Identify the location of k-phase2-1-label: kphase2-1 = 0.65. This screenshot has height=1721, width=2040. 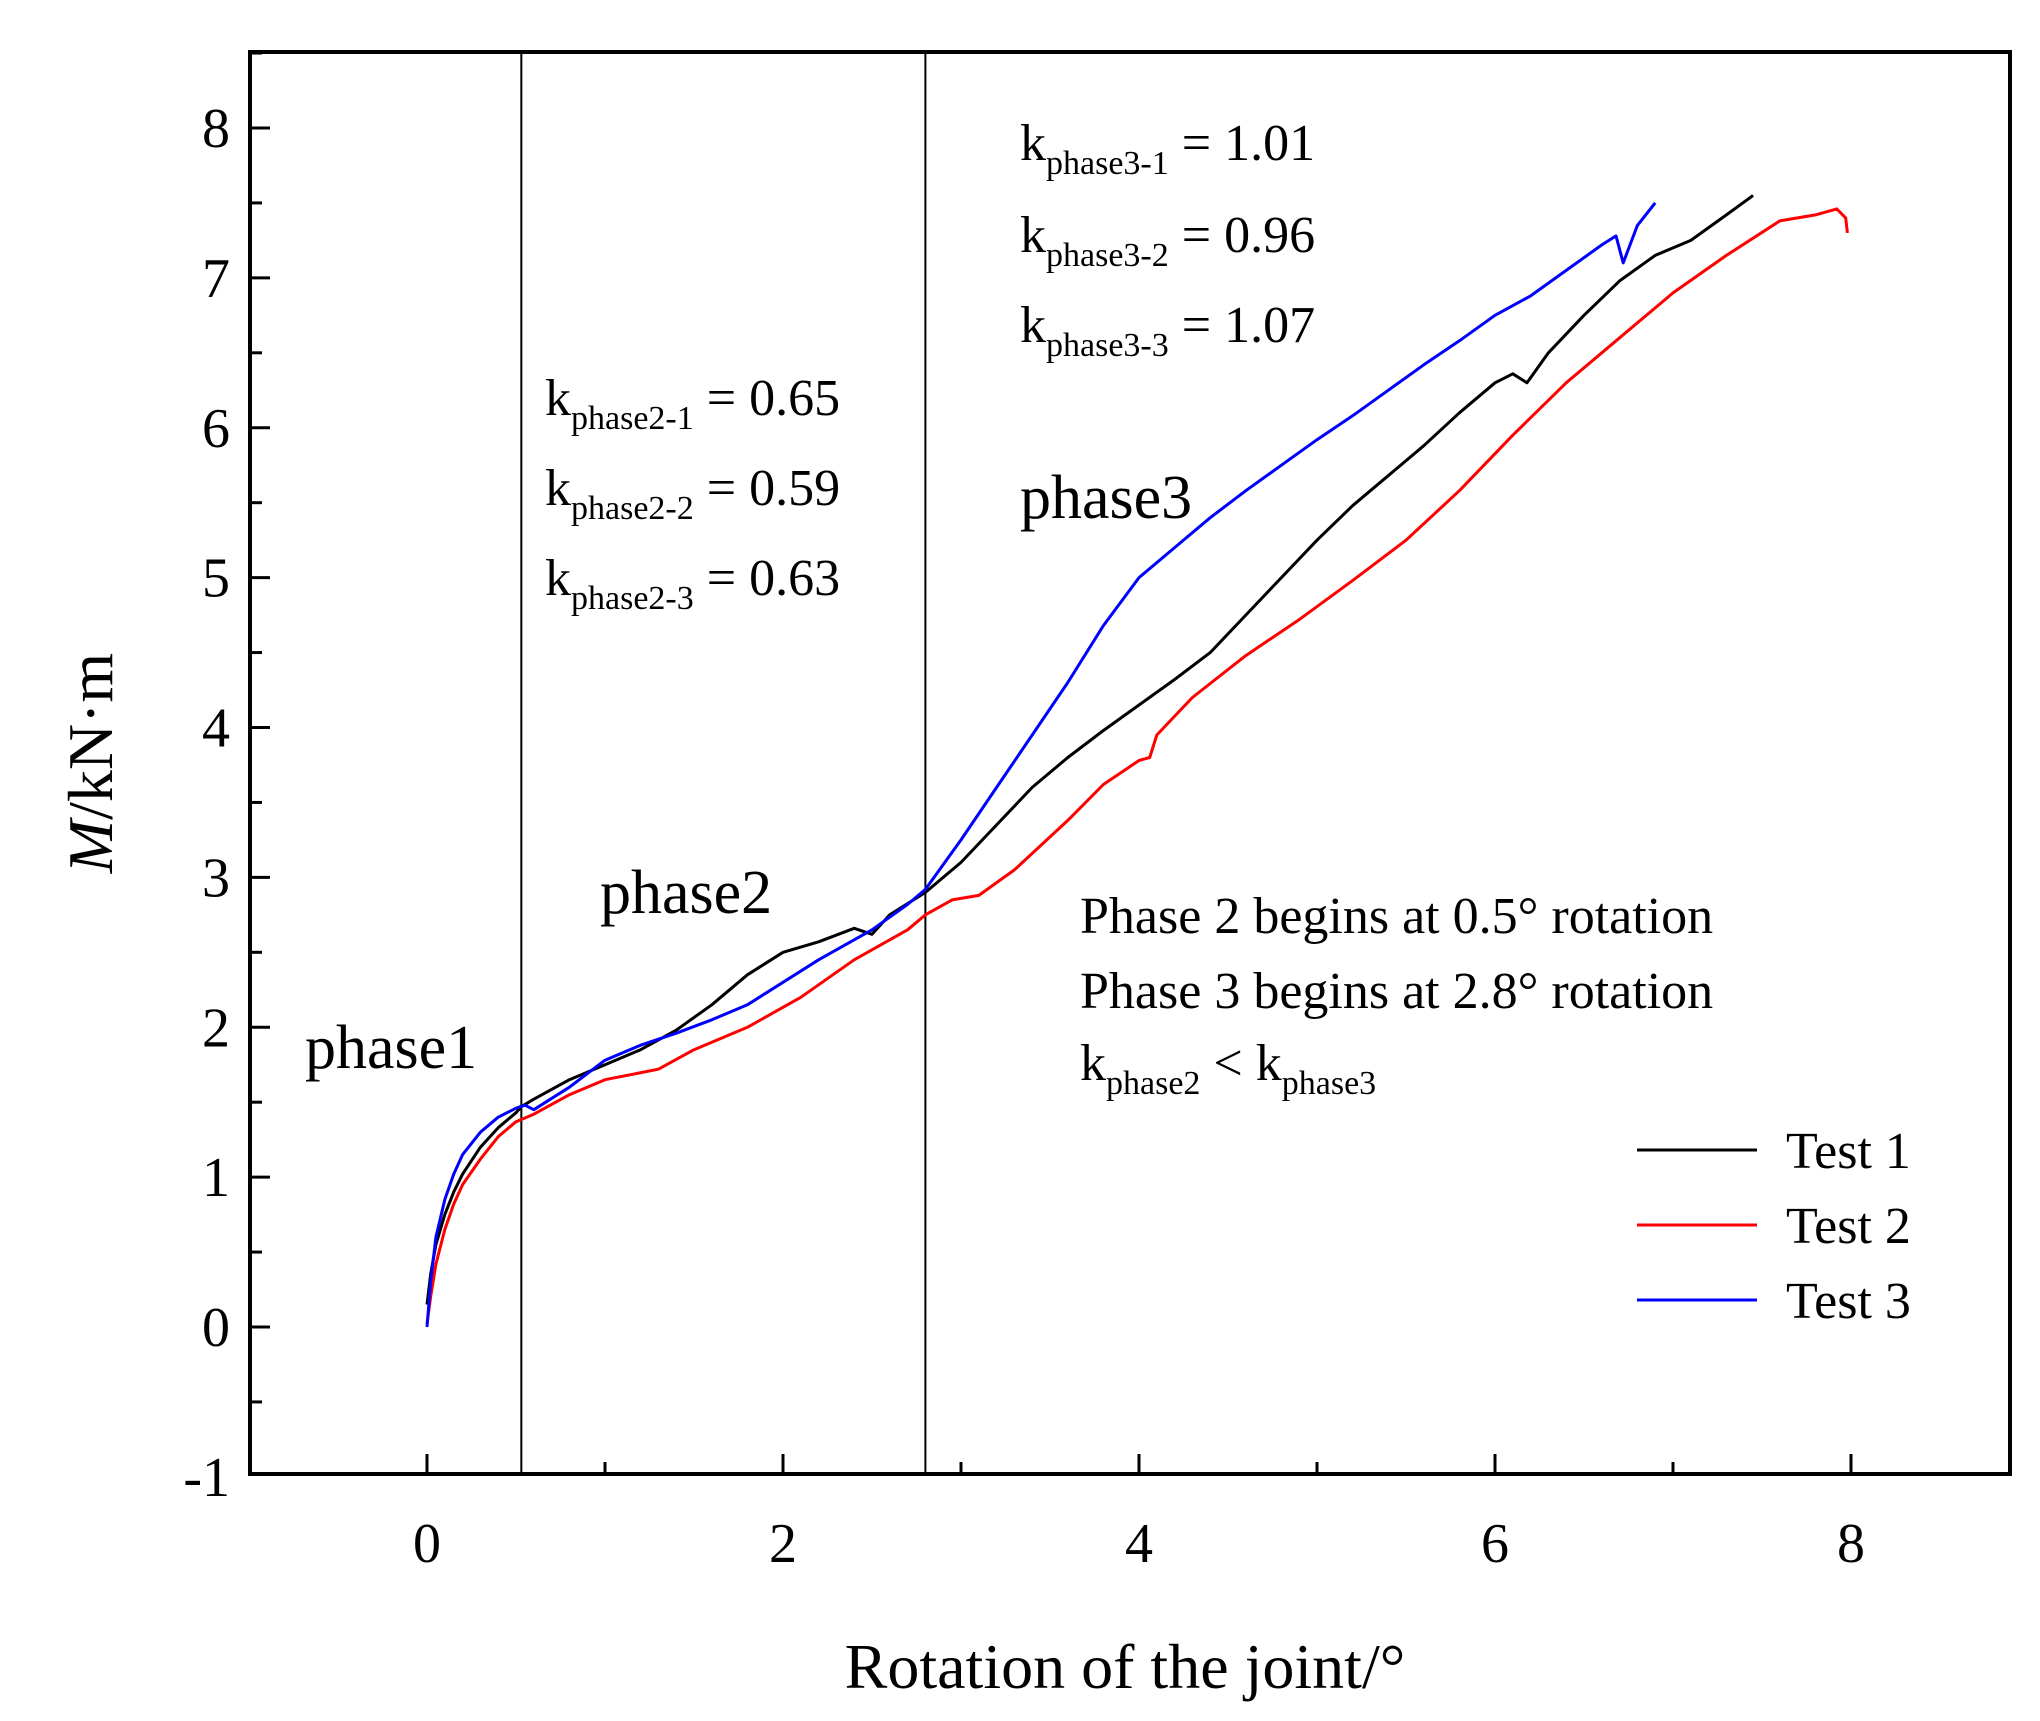
(692, 403).